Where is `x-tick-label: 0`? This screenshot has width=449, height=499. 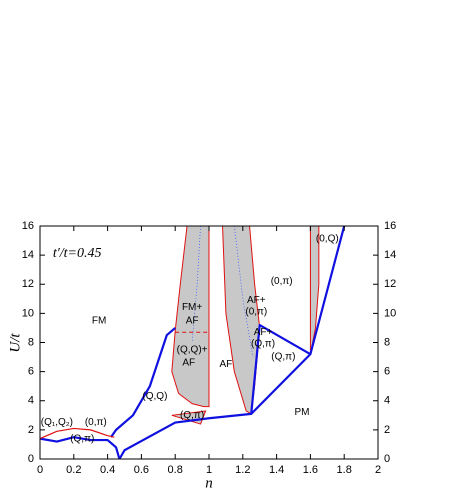
x-tick-label: 0 is located at coordinates (40, 470).